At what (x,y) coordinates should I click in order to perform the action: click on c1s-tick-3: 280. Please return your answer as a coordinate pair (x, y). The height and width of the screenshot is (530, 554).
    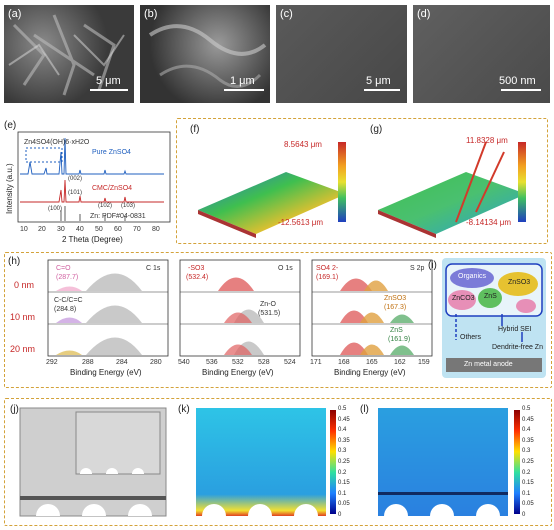
    Looking at the image, I should click on (156, 362).